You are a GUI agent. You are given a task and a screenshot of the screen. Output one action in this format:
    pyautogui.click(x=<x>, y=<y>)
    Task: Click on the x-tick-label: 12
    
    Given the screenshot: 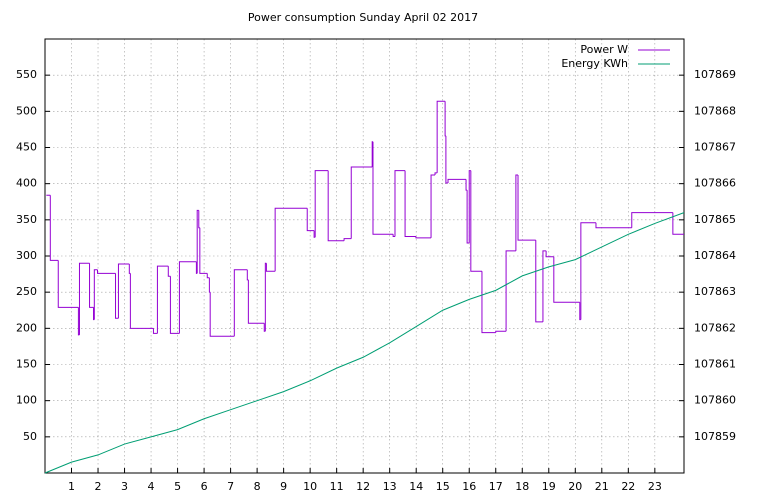 What is the action you would take?
    pyautogui.click(x=363, y=486)
    